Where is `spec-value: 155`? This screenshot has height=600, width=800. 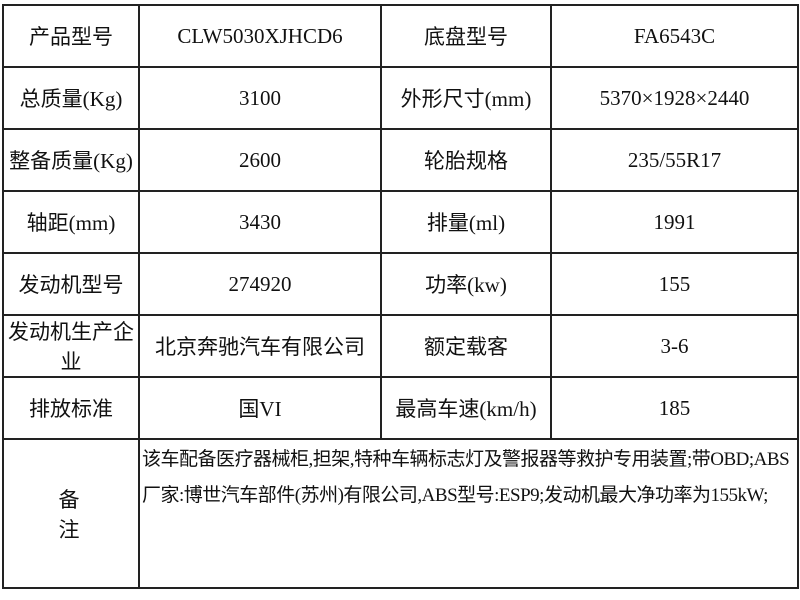
spec-value: 155 is located at coordinates (674, 284).